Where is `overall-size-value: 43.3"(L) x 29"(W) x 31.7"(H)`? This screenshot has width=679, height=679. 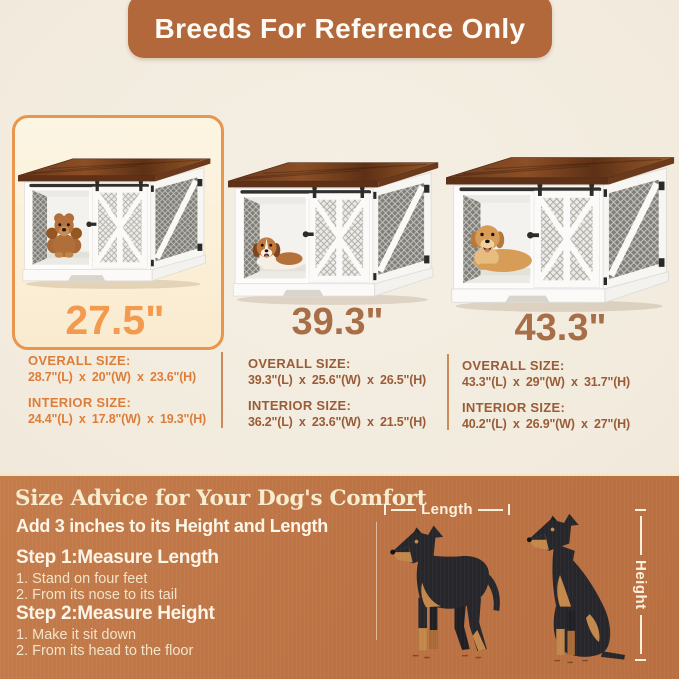 overall-size-value: 43.3"(L) x 29"(W) x 31.7"(H) is located at coordinates (546, 382).